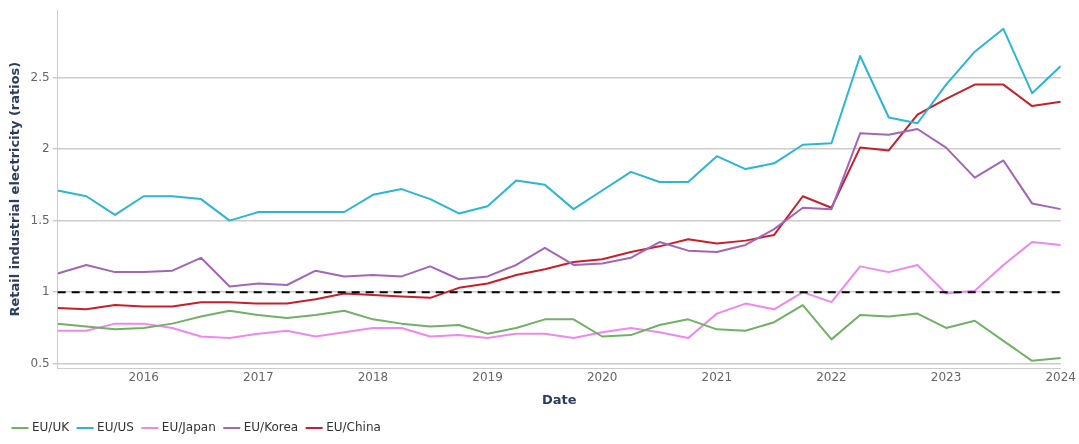 The height and width of the screenshot is (444, 1079). Describe the element at coordinates (946, 377) in the screenshot. I see `x-tick-label: 2023` at that location.